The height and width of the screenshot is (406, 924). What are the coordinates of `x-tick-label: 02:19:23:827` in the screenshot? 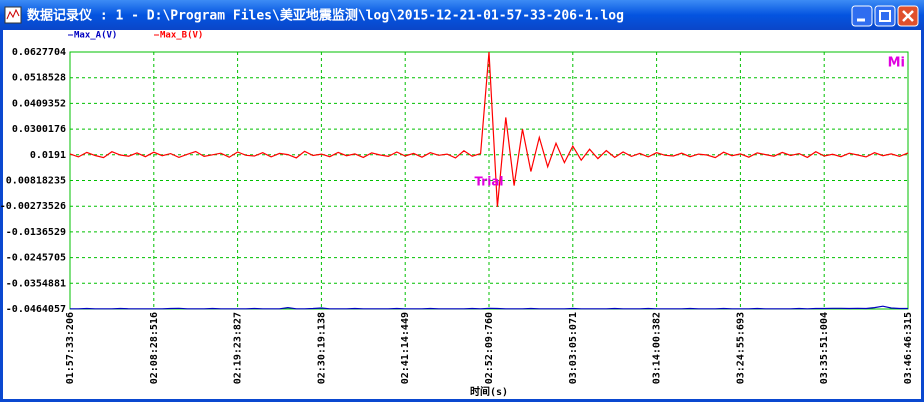 It's located at (238, 348).